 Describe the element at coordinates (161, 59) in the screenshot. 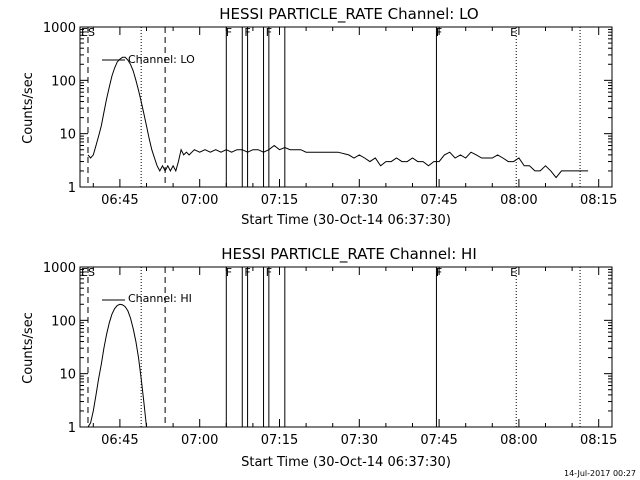

I see `legend-label: Channel: LO` at that location.